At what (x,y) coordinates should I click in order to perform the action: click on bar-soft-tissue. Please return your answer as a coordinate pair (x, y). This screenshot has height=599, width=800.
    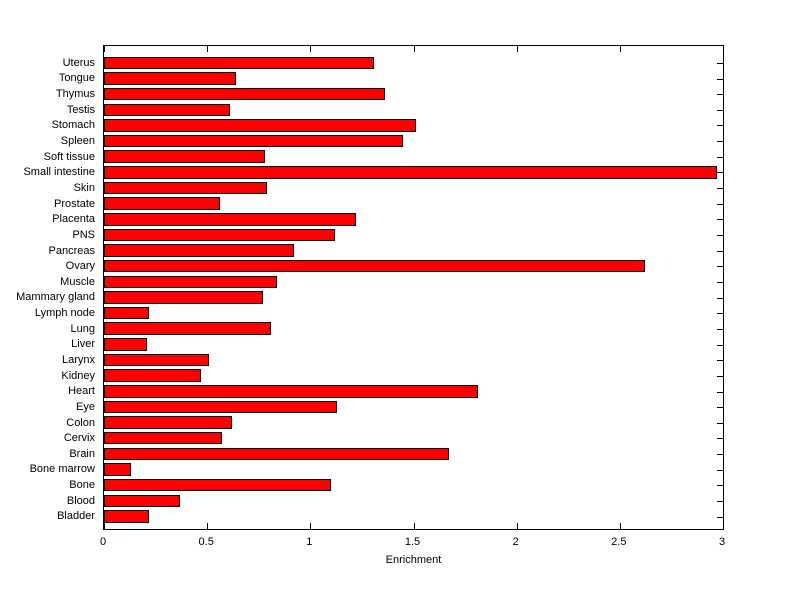
    Looking at the image, I should click on (184, 156).